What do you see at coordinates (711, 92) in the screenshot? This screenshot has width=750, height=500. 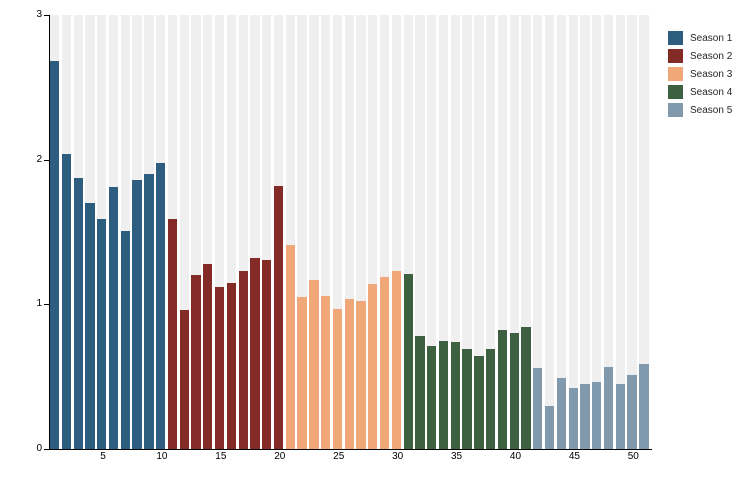 I see `legend-label: Season 4` at bounding box center [711, 92].